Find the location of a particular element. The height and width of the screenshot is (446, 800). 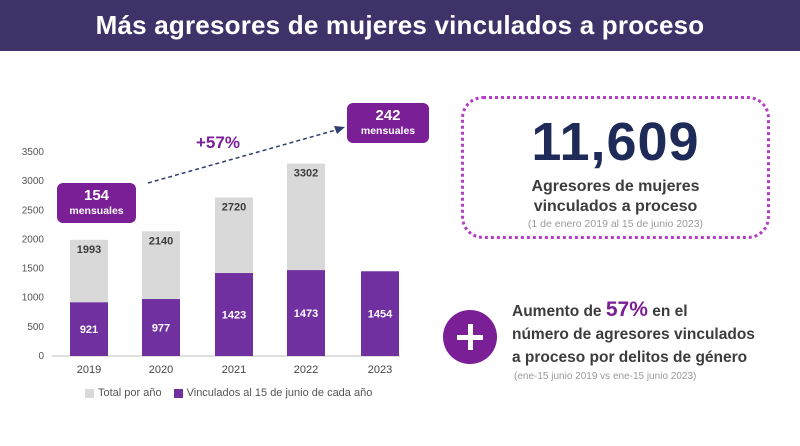

increase-line3: a proceso por delitos de género is located at coordinates (630, 357).